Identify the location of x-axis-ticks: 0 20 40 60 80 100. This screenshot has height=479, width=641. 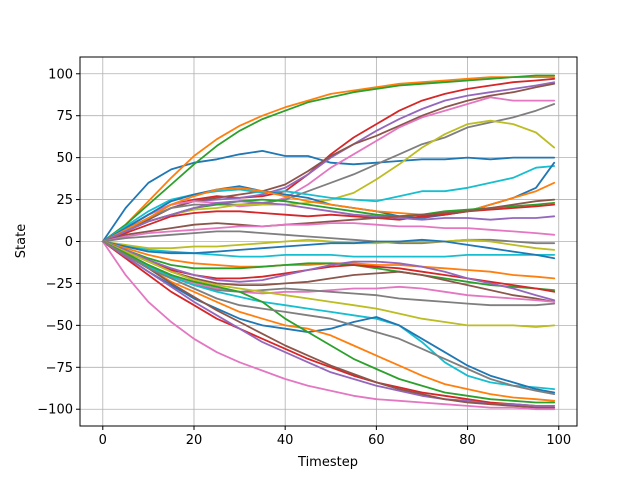
(335, 437).